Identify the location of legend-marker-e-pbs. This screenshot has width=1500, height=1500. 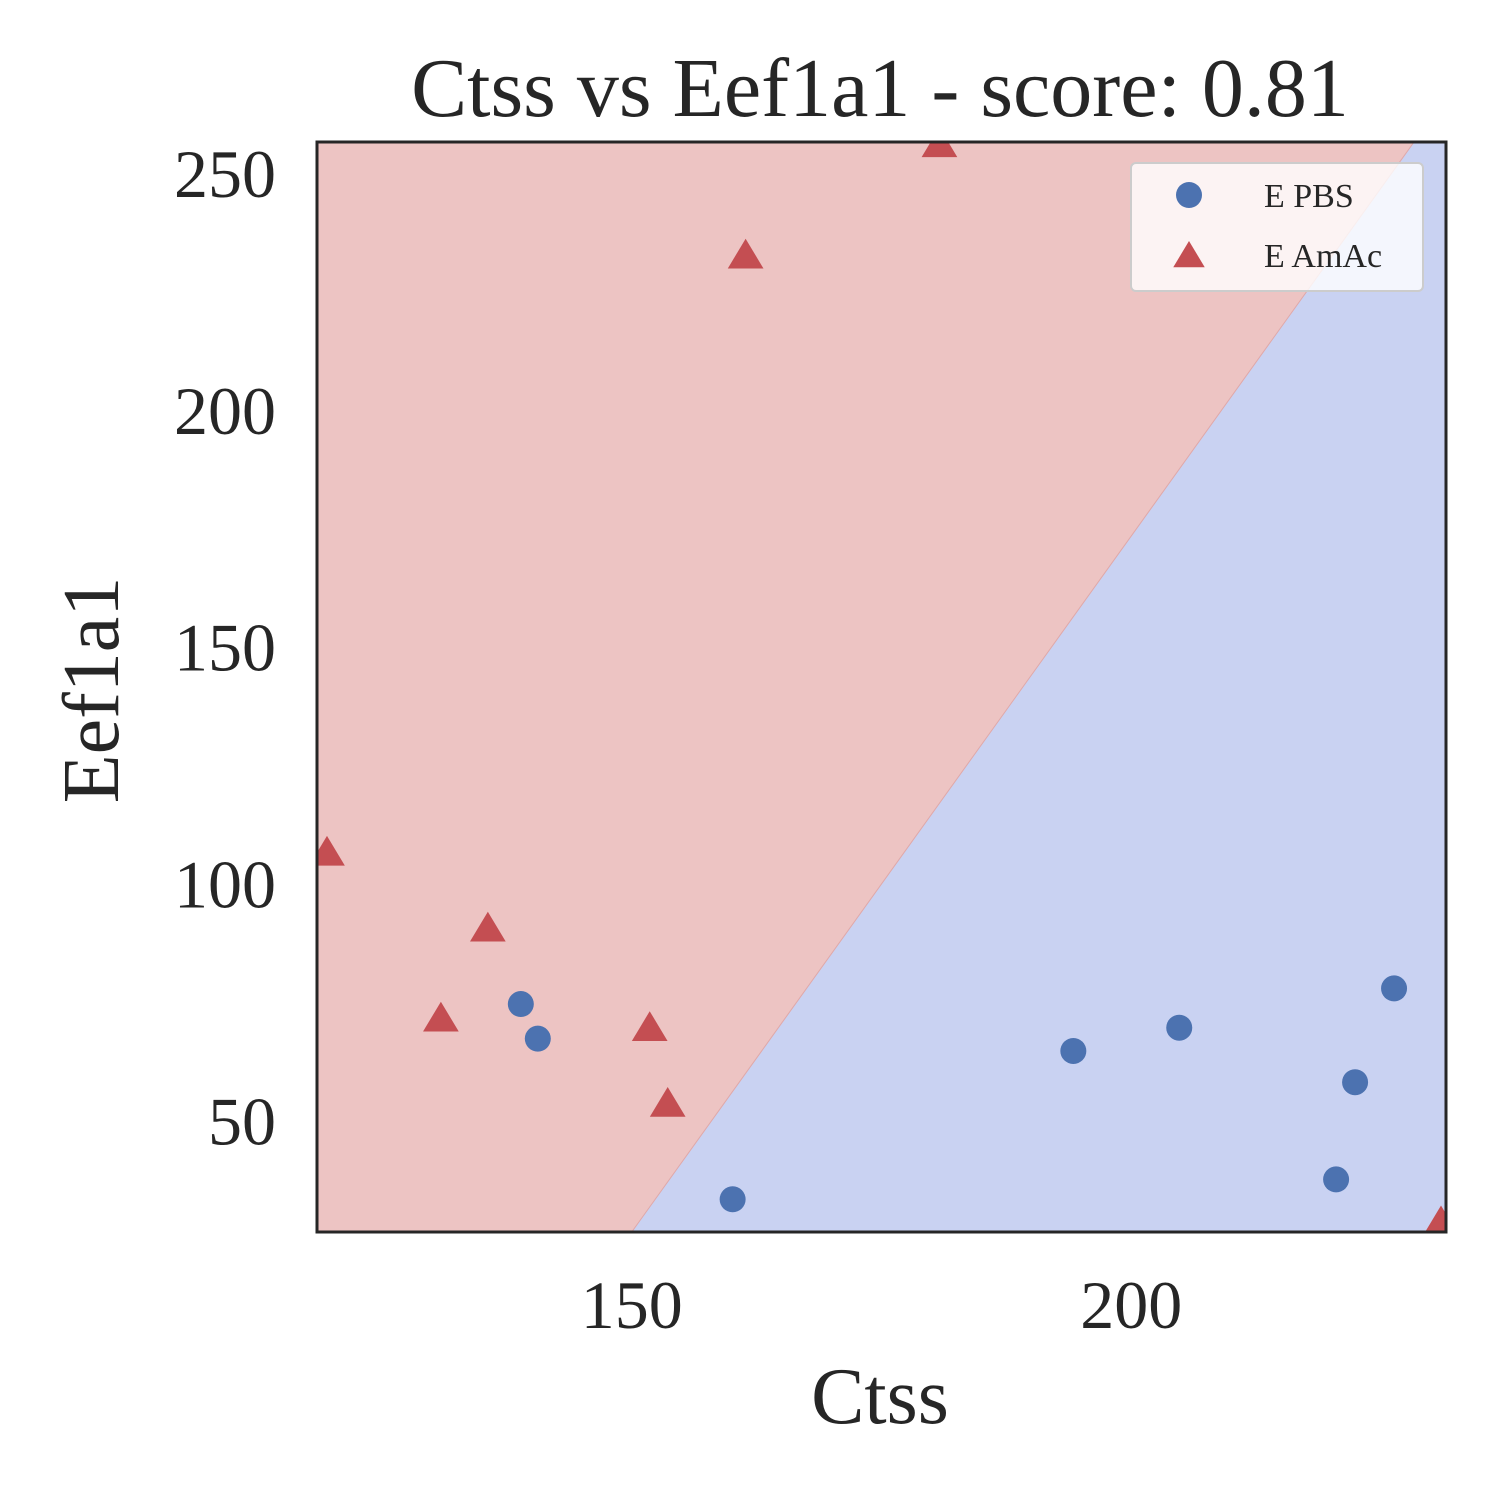
(1189, 195).